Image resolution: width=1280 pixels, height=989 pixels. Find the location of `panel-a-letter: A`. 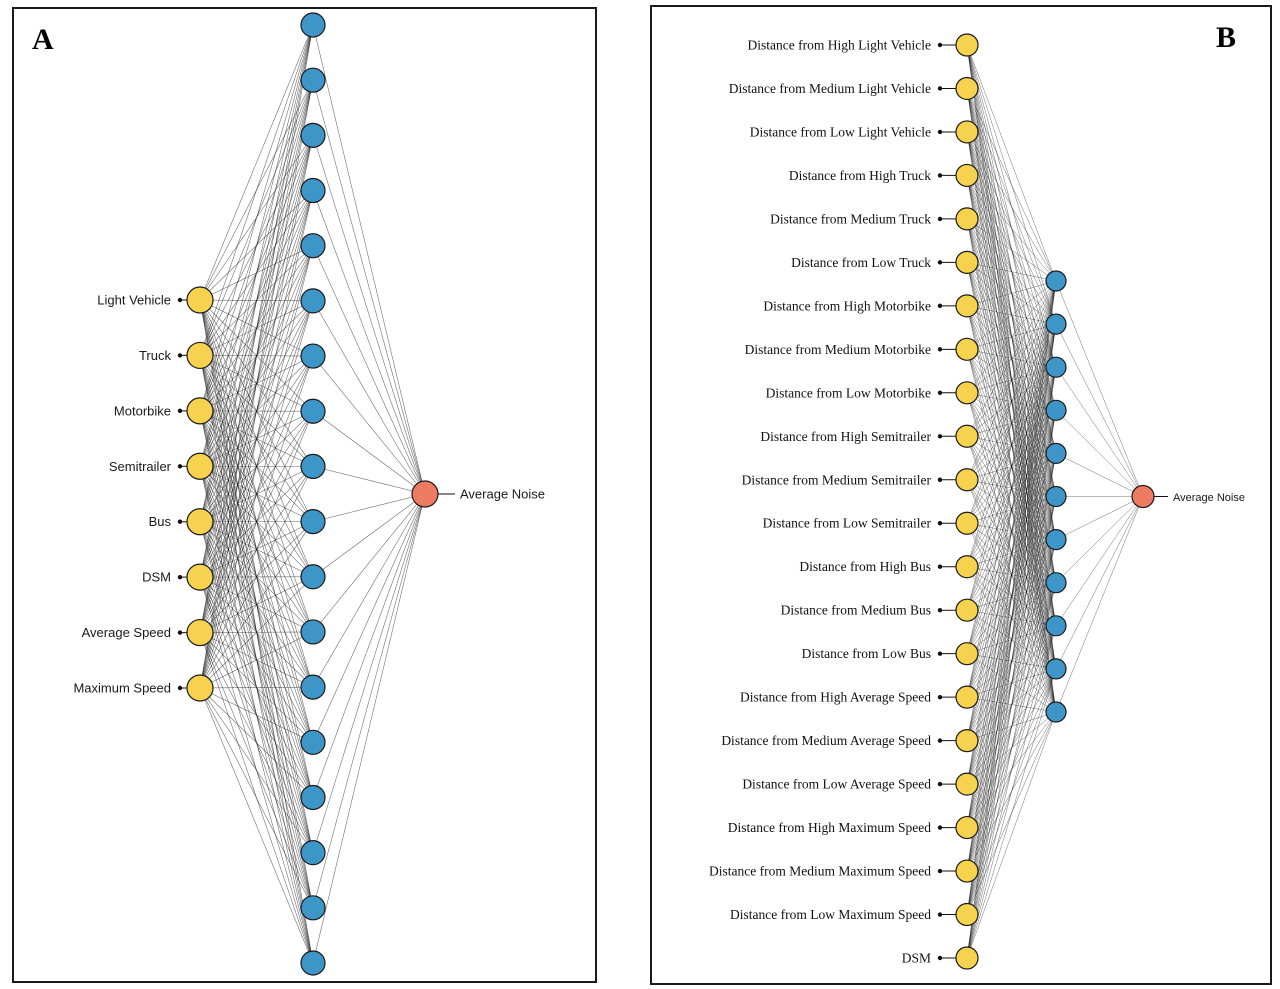

panel-a-letter: A is located at coordinates (43, 39).